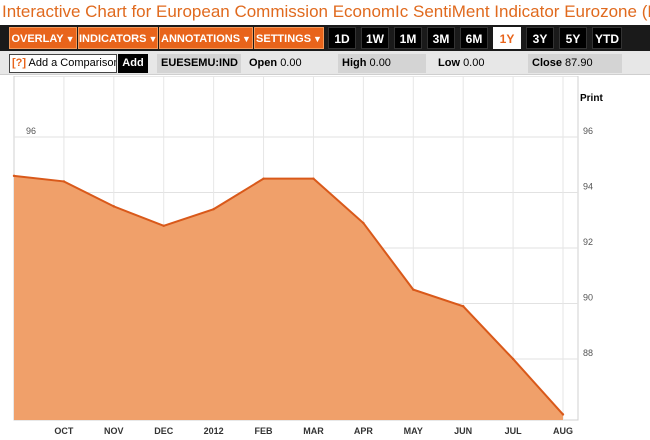  I want to click on range-button-3y: 3Y, so click(540, 38).